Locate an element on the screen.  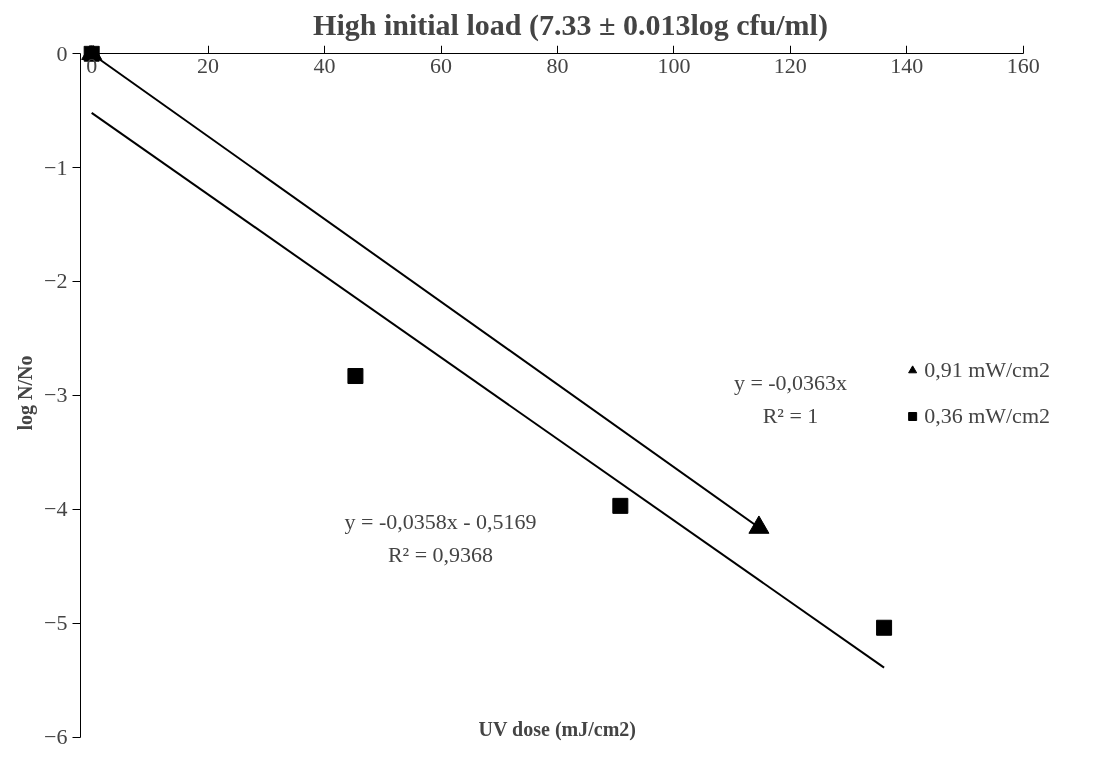
y-tick-label: −2 is located at coordinates (56, 281).